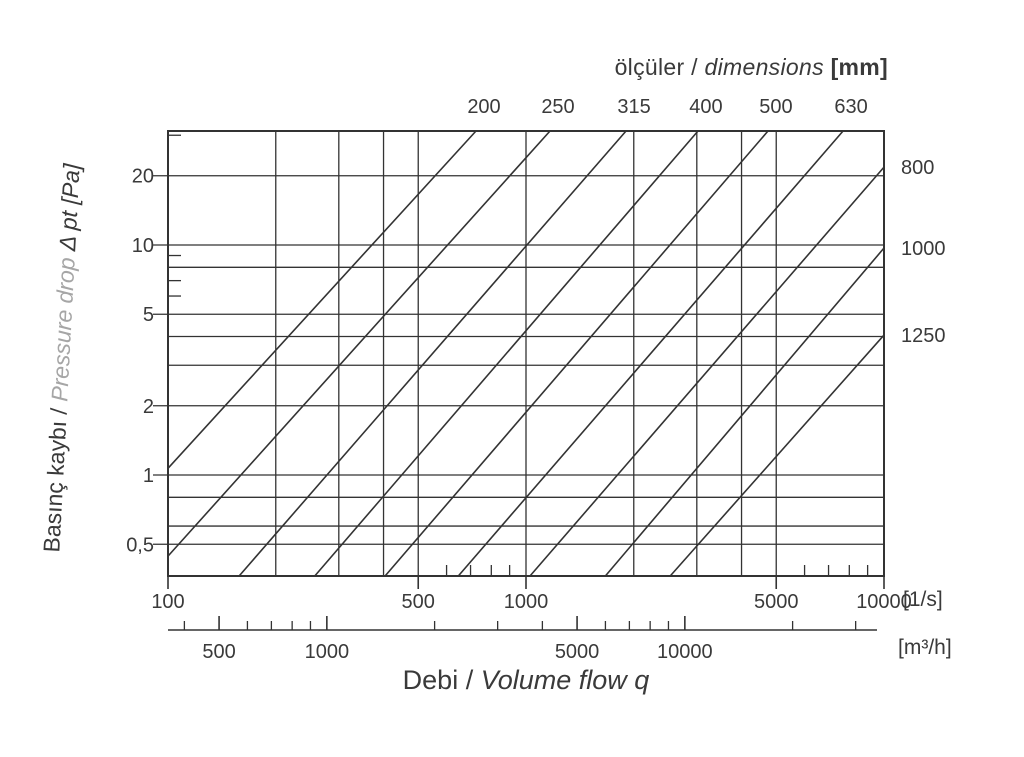 The height and width of the screenshot is (757, 1024). I want to click on series-label-1000: 1000, so click(923, 249).